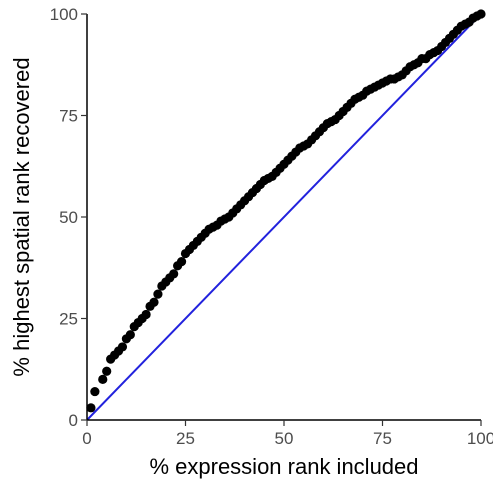 Image resolution: width=493 pixels, height=493 pixels. What do you see at coordinates (21, 216) in the screenshot?
I see `y-axis-title: % highest spatial rank recovered` at bounding box center [21, 216].